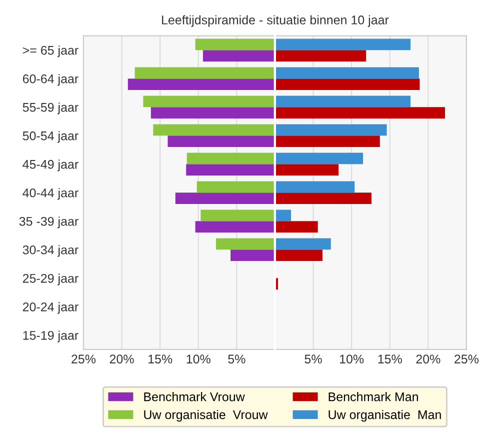  What do you see at coordinates (50, 166) in the screenshot?
I see `y-tick-label: 45-49 jaar` at bounding box center [50, 166].